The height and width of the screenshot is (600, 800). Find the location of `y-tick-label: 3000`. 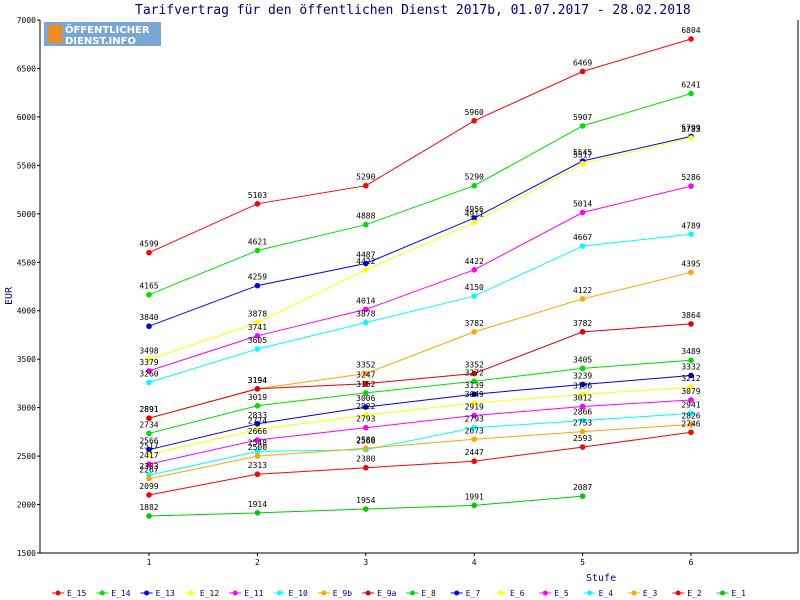

y-tick-label: 3000 is located at coordinates (26, 408).